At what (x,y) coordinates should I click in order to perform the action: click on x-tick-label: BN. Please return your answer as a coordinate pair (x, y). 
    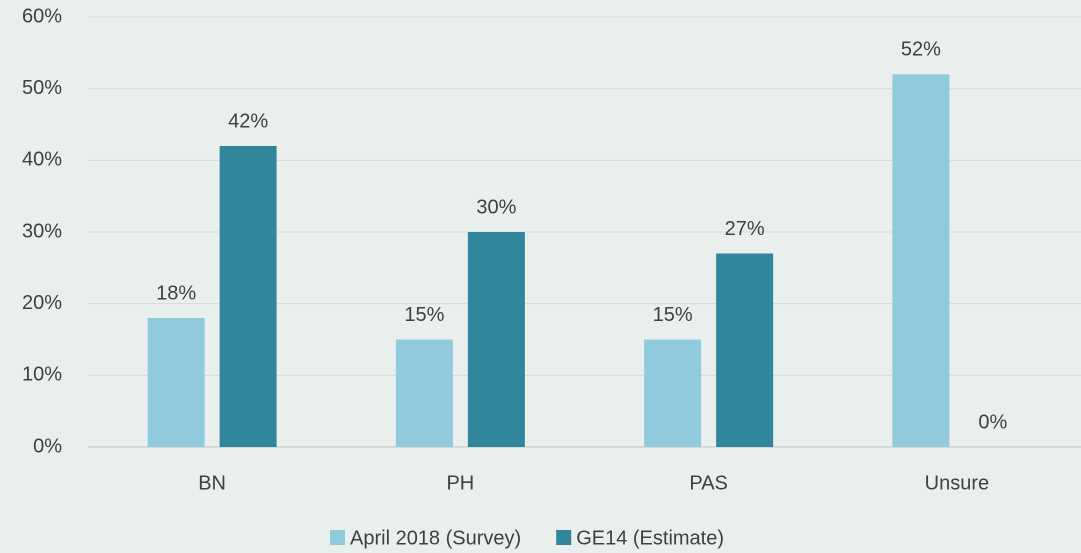
    Looking at the image, I should click on (212, 483).